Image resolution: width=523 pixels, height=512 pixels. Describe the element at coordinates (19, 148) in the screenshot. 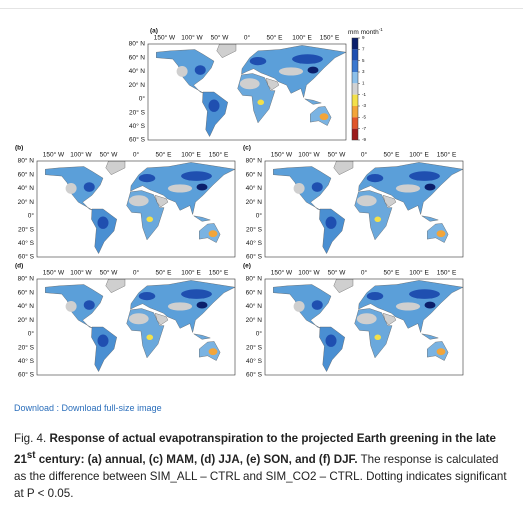

I see `panel-label: (b)` at that location.